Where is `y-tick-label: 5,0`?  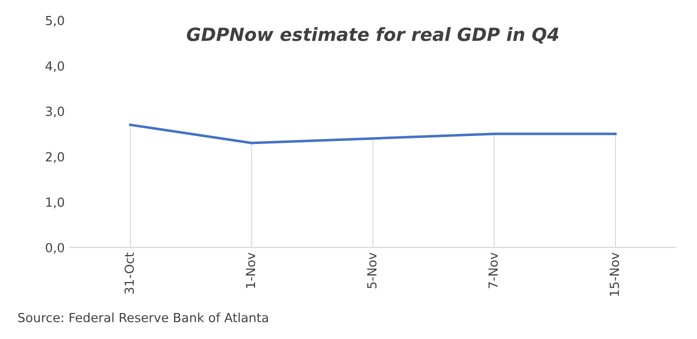 y-tick-label: 5,0 is located at coordinates (55, 21).